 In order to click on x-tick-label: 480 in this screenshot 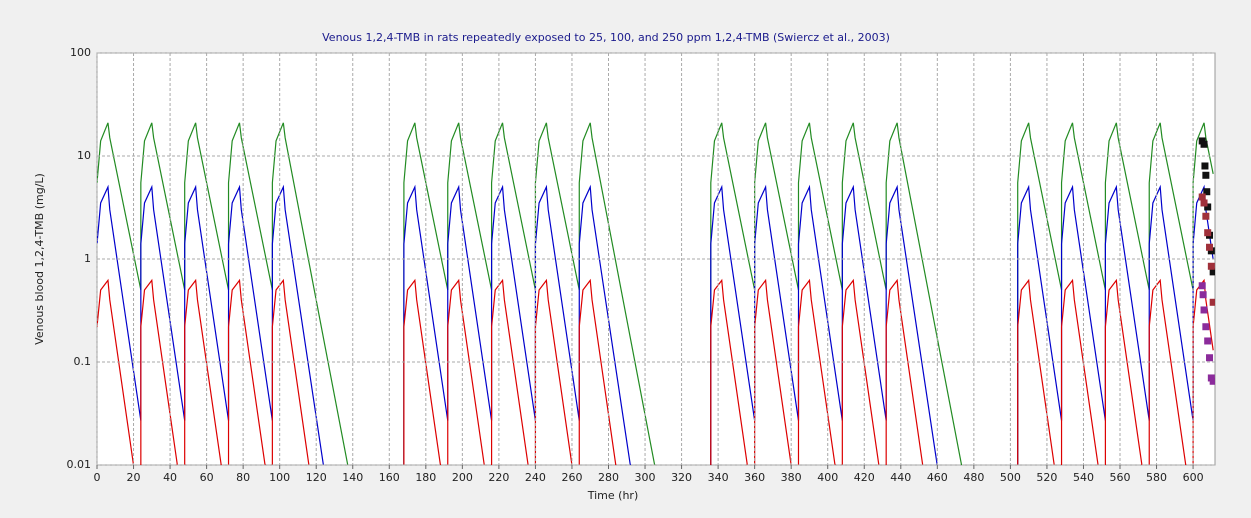, I will do `click(973, 477)`.